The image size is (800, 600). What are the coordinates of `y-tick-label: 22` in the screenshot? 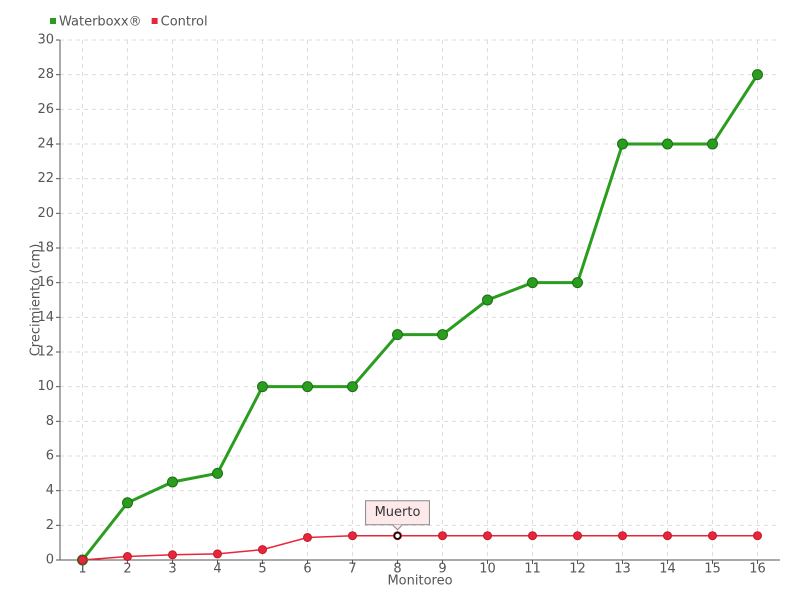 It's located at (45, 178).